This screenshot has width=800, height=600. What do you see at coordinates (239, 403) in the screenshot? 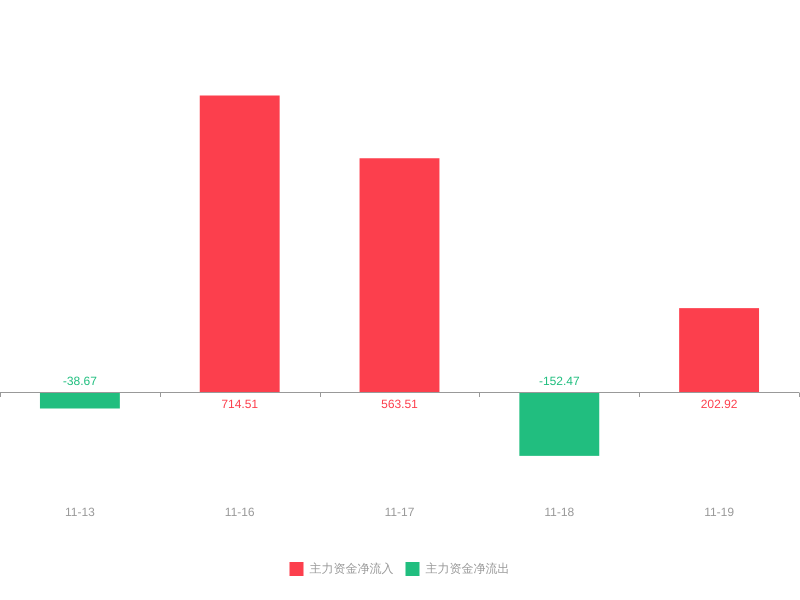
I see `data-label: 714.51` at bounding box center [239, 403].